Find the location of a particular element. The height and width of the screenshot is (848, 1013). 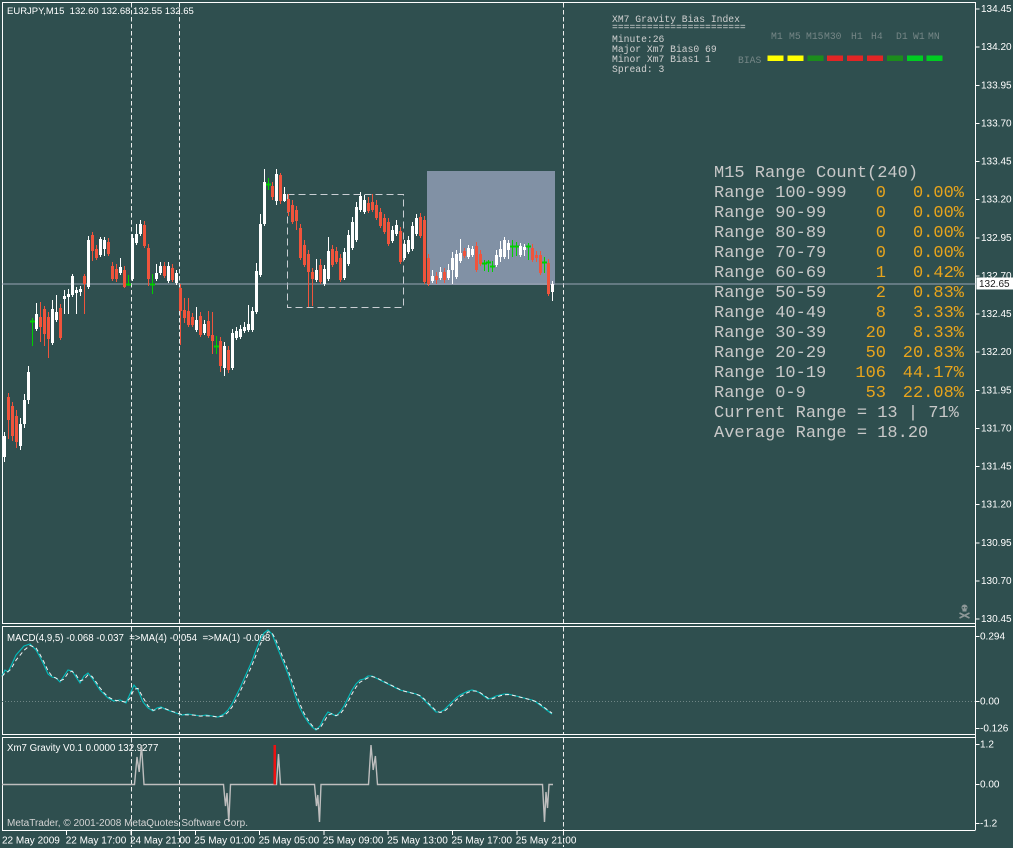

svg-text: 134.20 is located at coordinates (996, 47).